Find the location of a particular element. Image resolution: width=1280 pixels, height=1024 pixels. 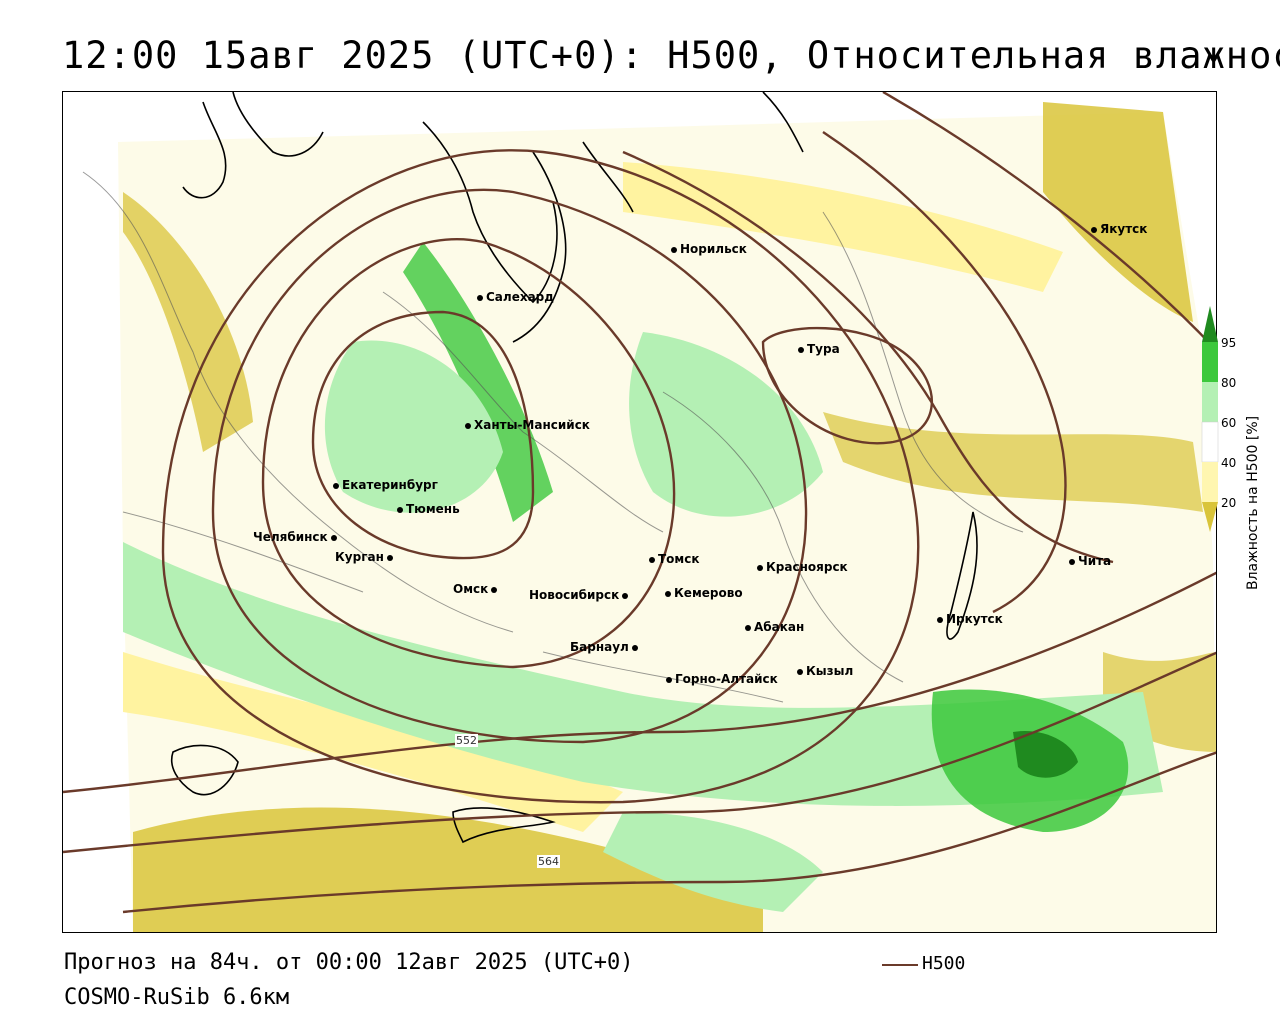

city-krasnoyarsk: Красноярск is located at coordinates (802, 567).